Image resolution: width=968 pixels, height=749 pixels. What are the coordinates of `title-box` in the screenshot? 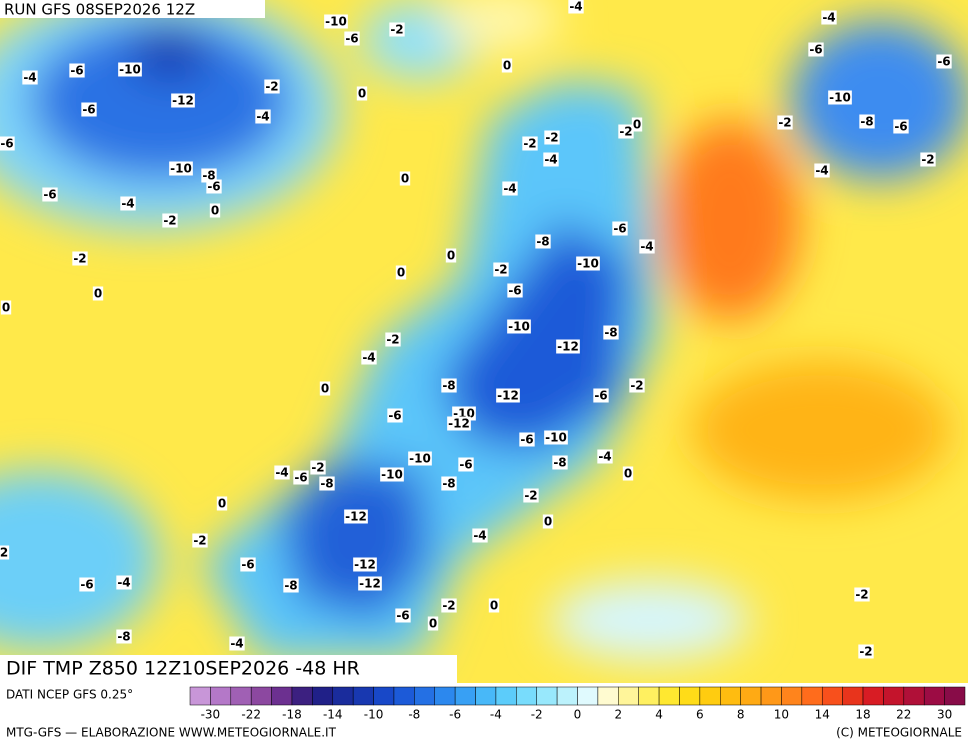 It's located at (228, 669).